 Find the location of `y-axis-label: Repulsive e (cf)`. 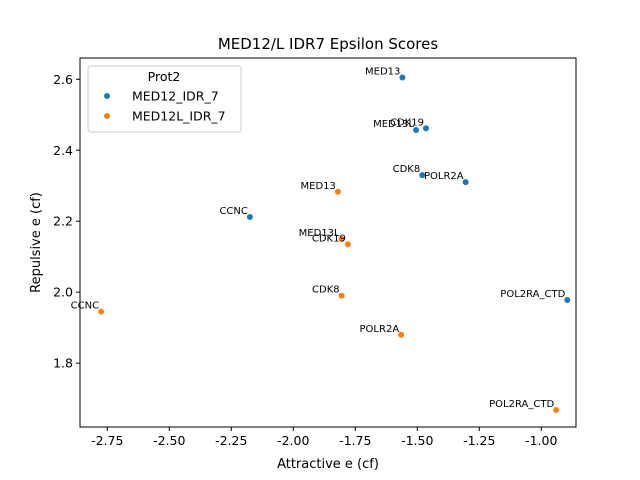

y-axis-label: Repulsive e (cf) is located at coordinates (36, 242).